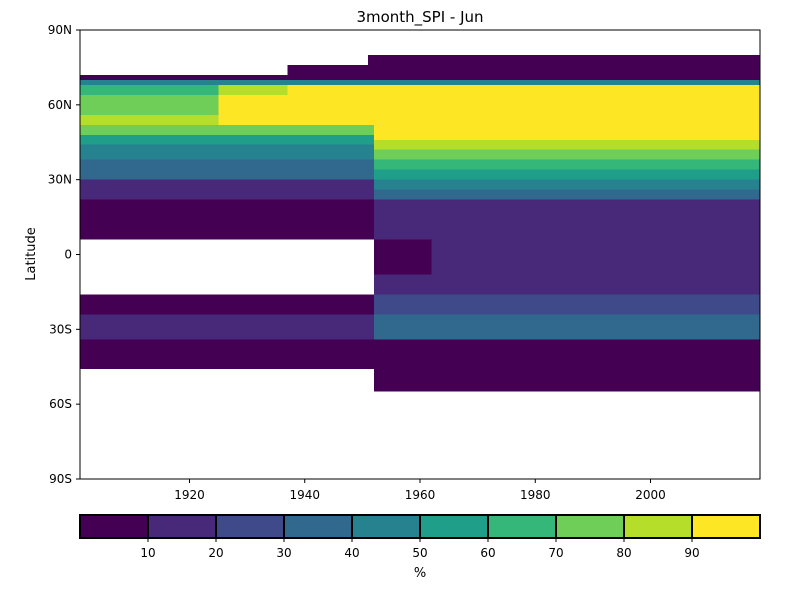 This screenshot has height=600, width=800. What do you see at coordinates (691, 553) in the screenshot?
I see `colorbar-tick-label: 90` at bounding box center [691, 553].